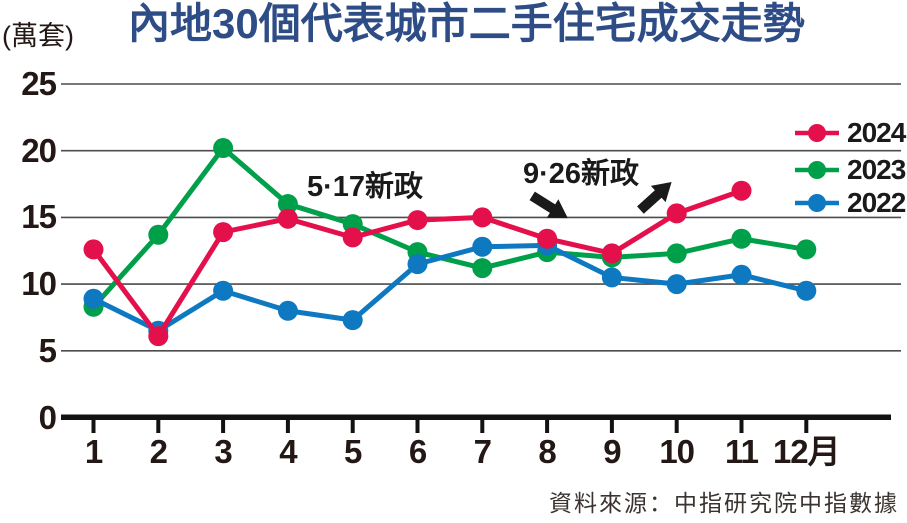  I want to click on x-tick-label-5: 5, so click(353, 451).